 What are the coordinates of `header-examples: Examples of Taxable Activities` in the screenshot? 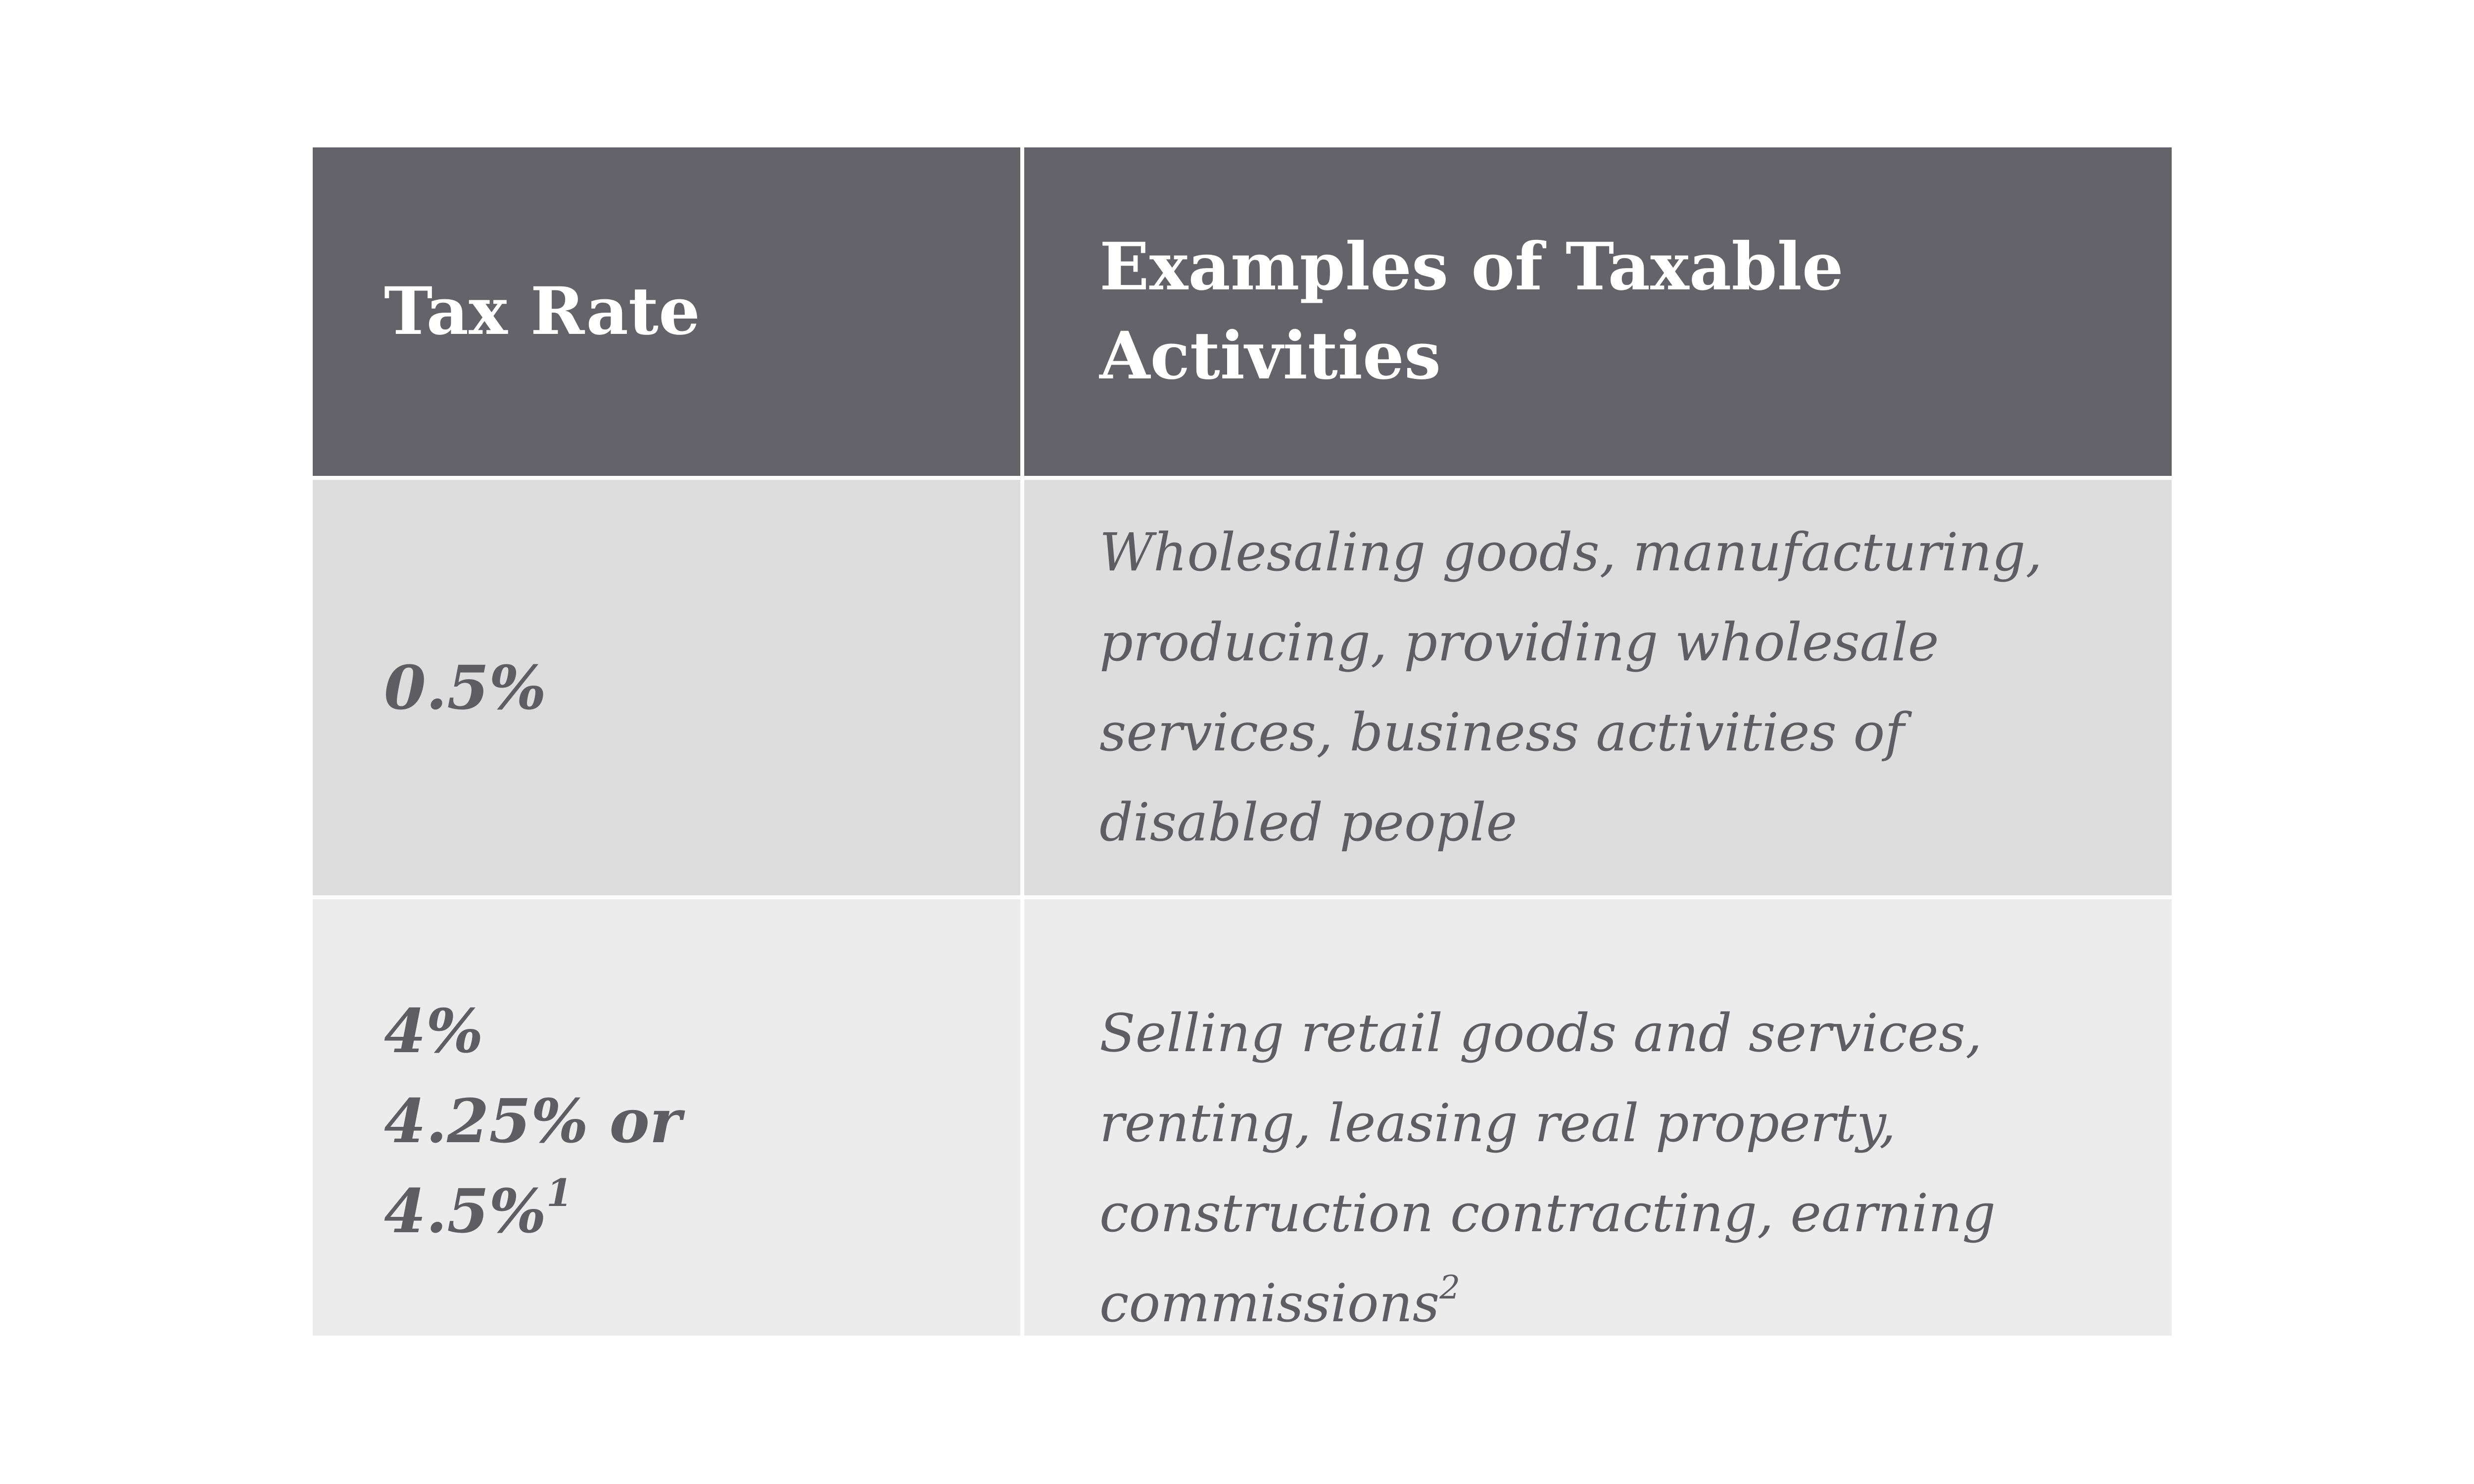 It's located at (1598, 311).